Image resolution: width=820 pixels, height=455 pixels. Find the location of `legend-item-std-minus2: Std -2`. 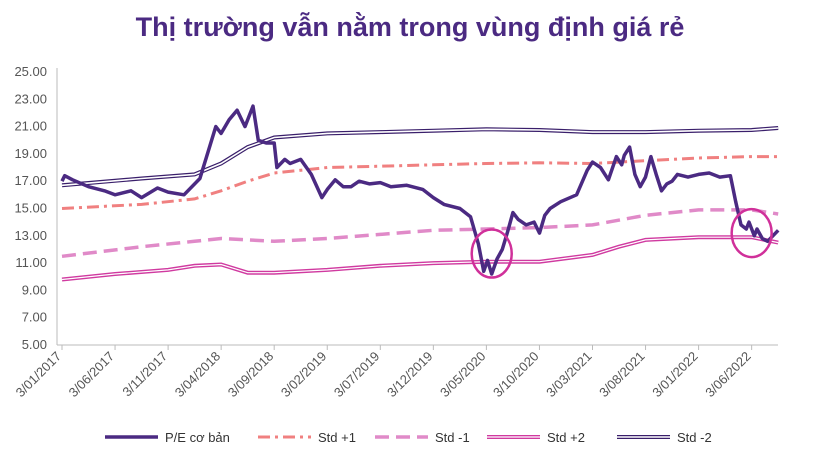

legend-item-std-minus2: Std -2 is located at coordinates (664, 437).